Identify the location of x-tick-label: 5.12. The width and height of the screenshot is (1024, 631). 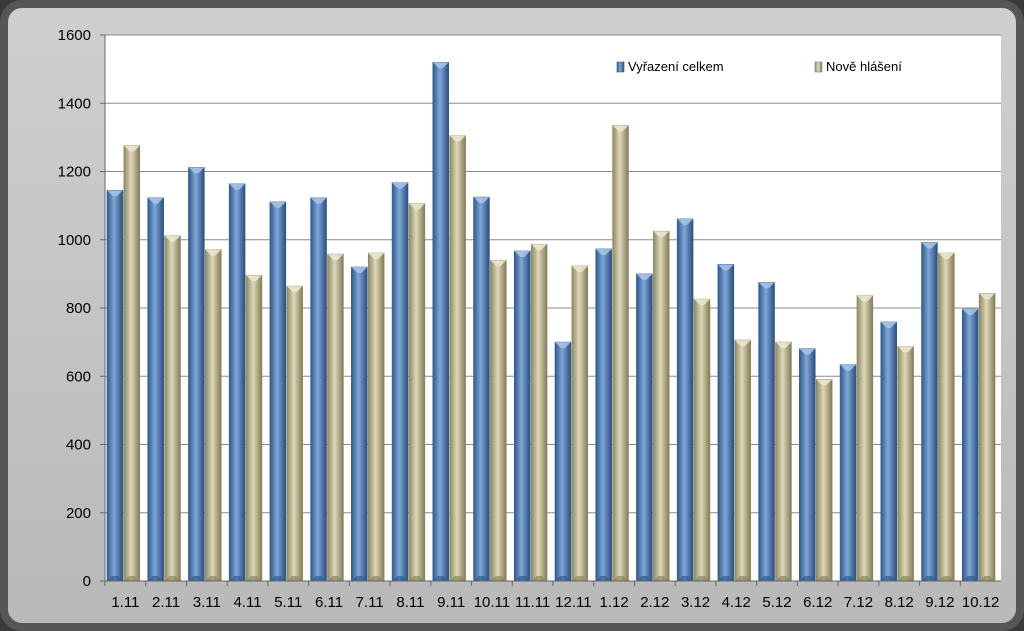
(776, 602).